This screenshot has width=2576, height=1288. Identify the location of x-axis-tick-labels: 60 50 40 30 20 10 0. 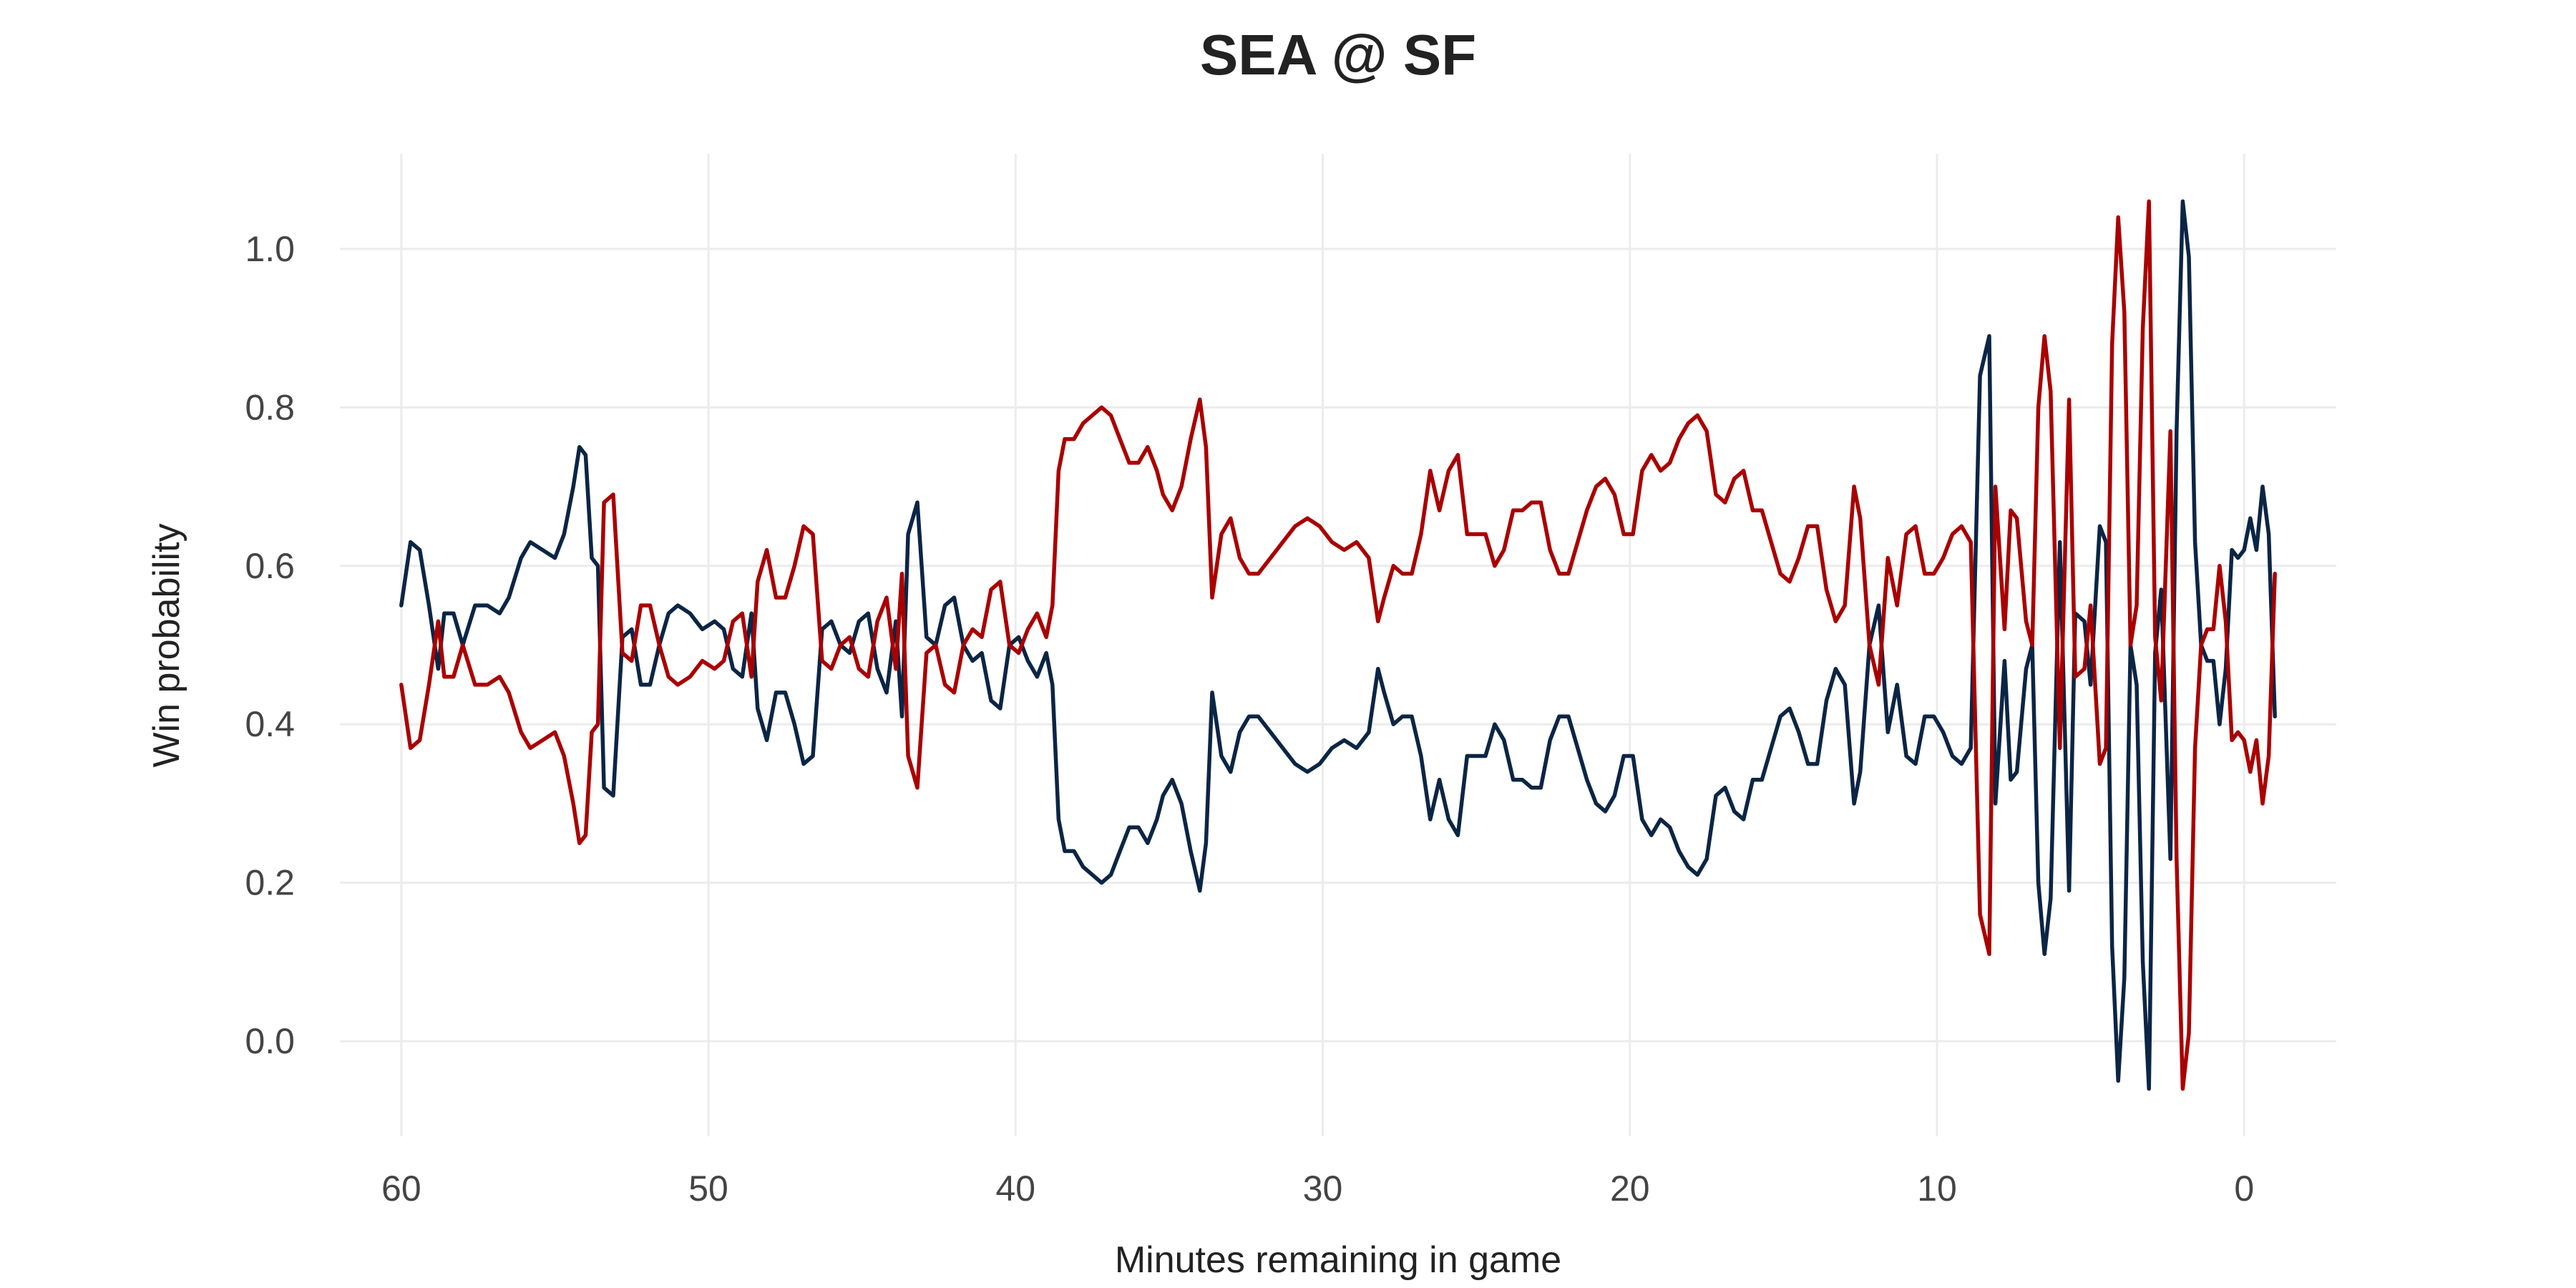
(1317, 1189).